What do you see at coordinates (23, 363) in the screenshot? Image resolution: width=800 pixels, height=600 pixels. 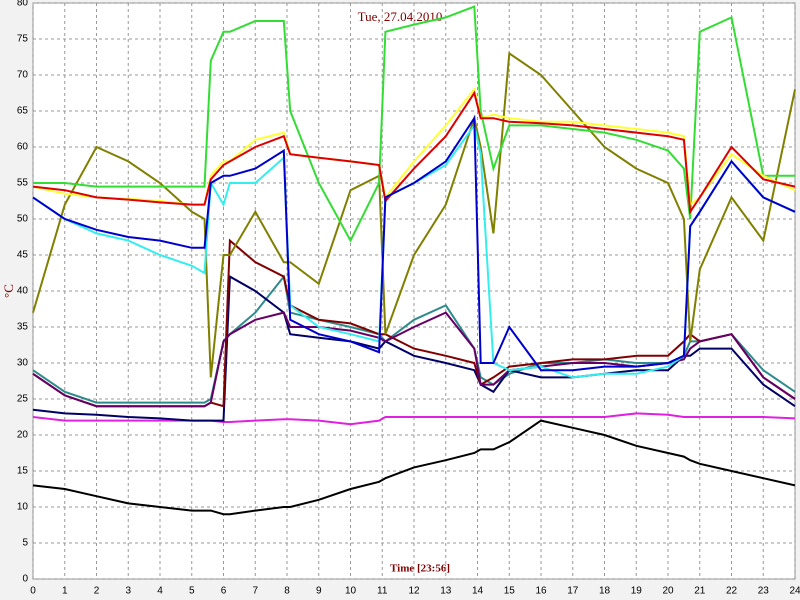 I see `y-tick-label: 30` at bounding box center [23, 363].